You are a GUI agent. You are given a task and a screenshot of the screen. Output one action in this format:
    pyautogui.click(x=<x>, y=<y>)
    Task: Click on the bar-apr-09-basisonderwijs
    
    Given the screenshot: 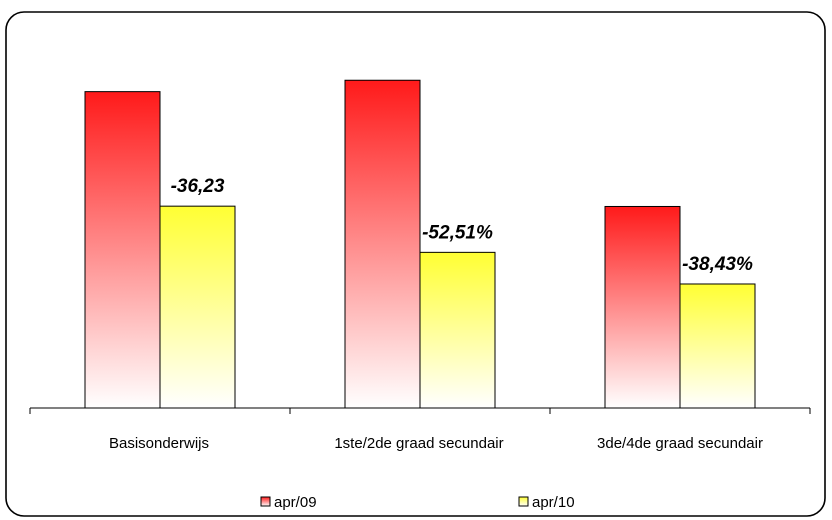 What is the action you would take?
    pyautogui.click(x=122, y=250)
    